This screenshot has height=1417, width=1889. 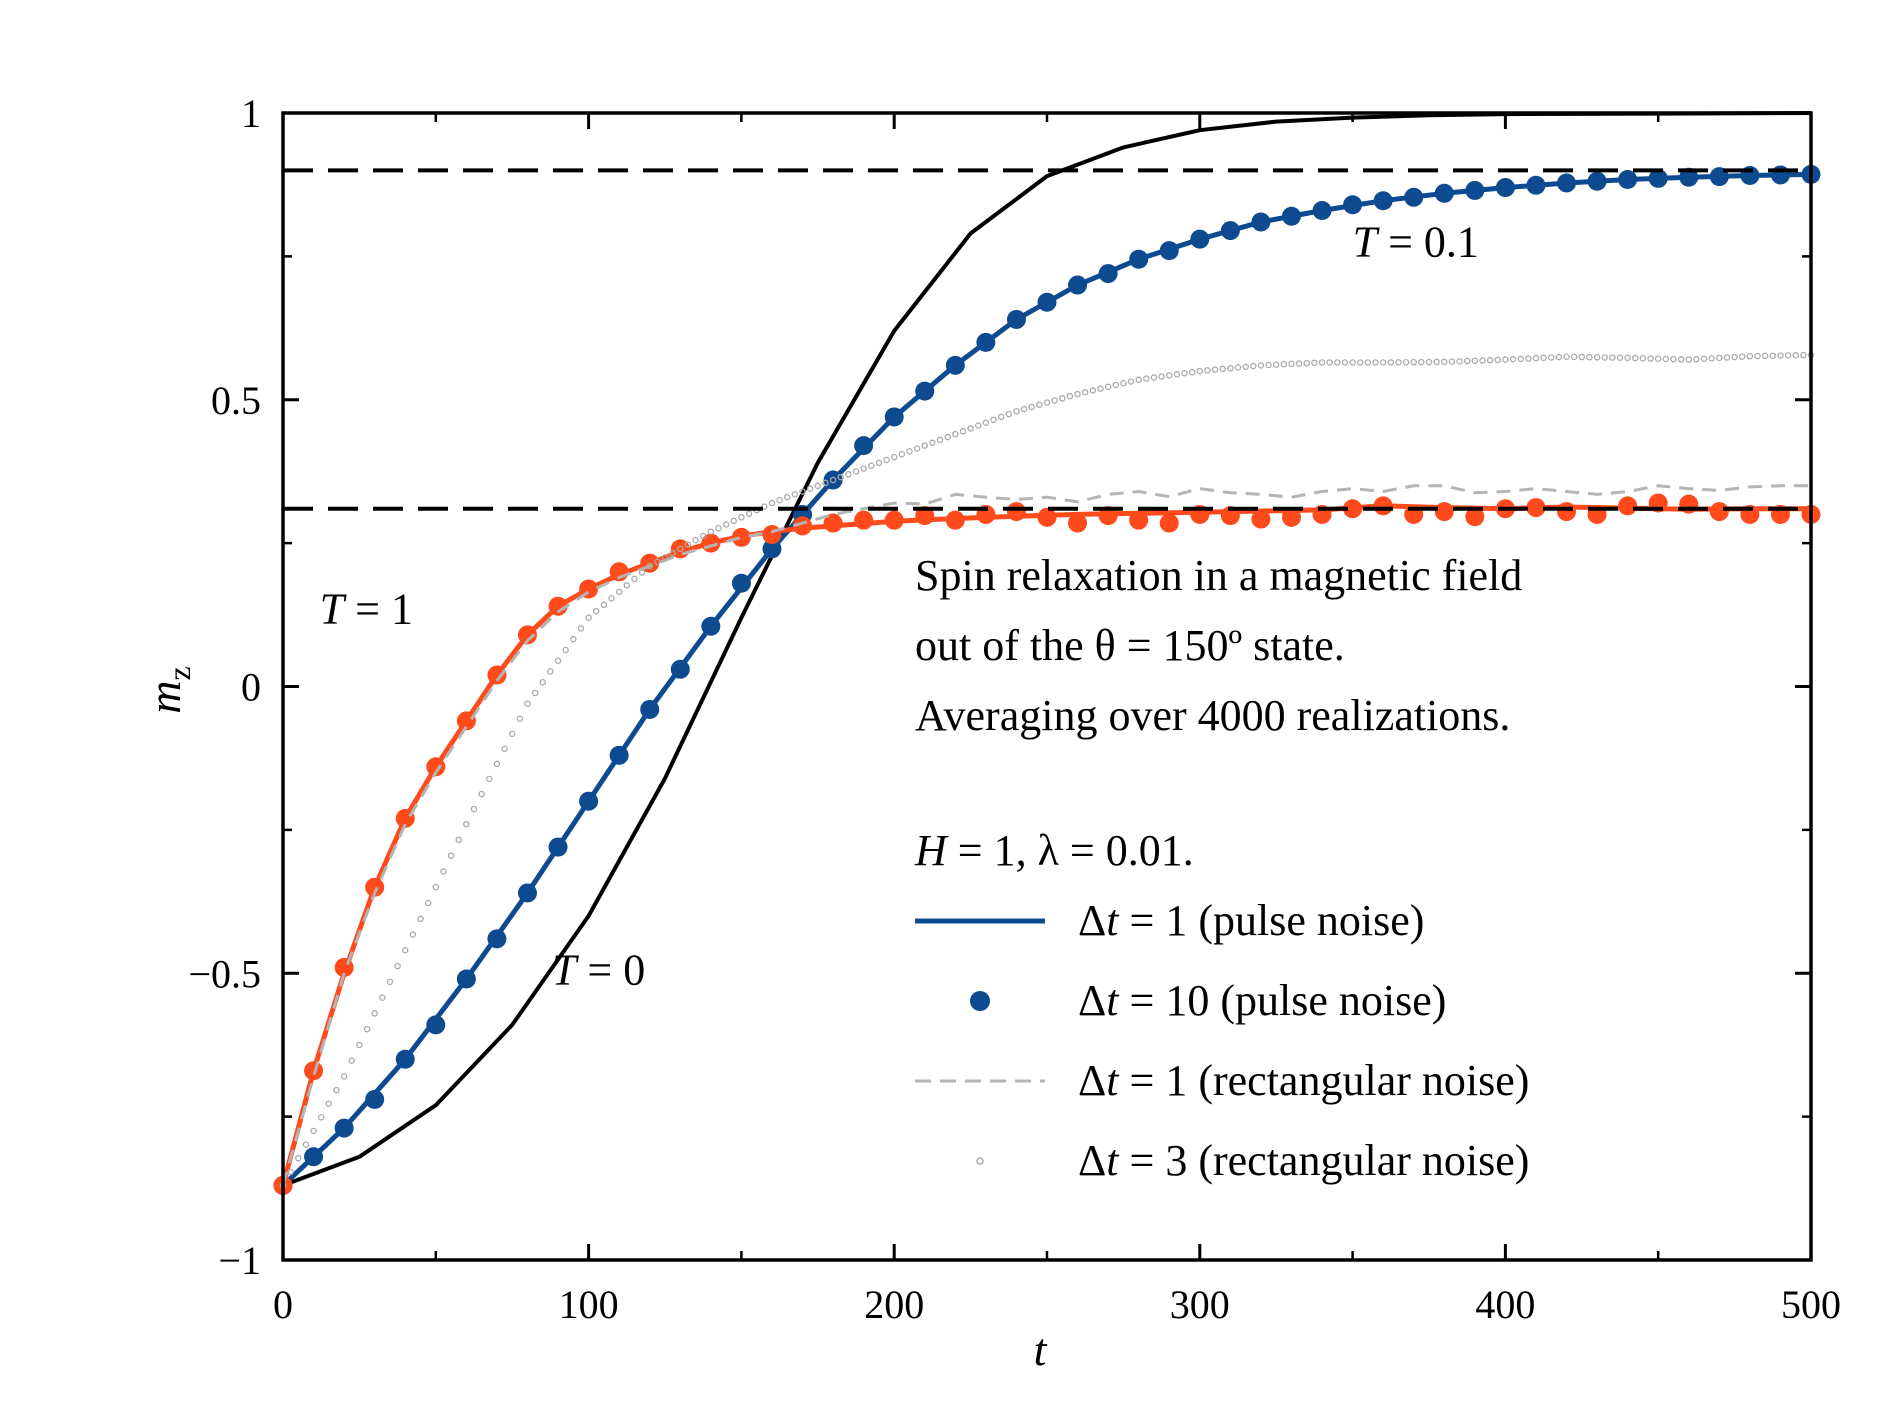 What do you see at coordinates (1113, 1160) in the screenshot?
I see `legend-var: t` at bounding box center [1113, 1160].